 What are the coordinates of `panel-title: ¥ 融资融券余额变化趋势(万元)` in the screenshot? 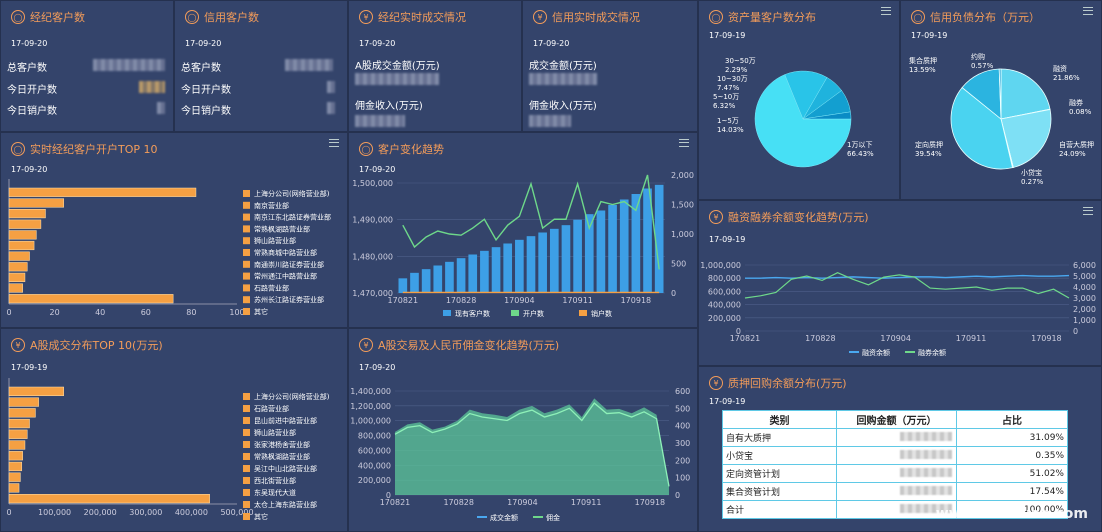 It's located at (789, 217).